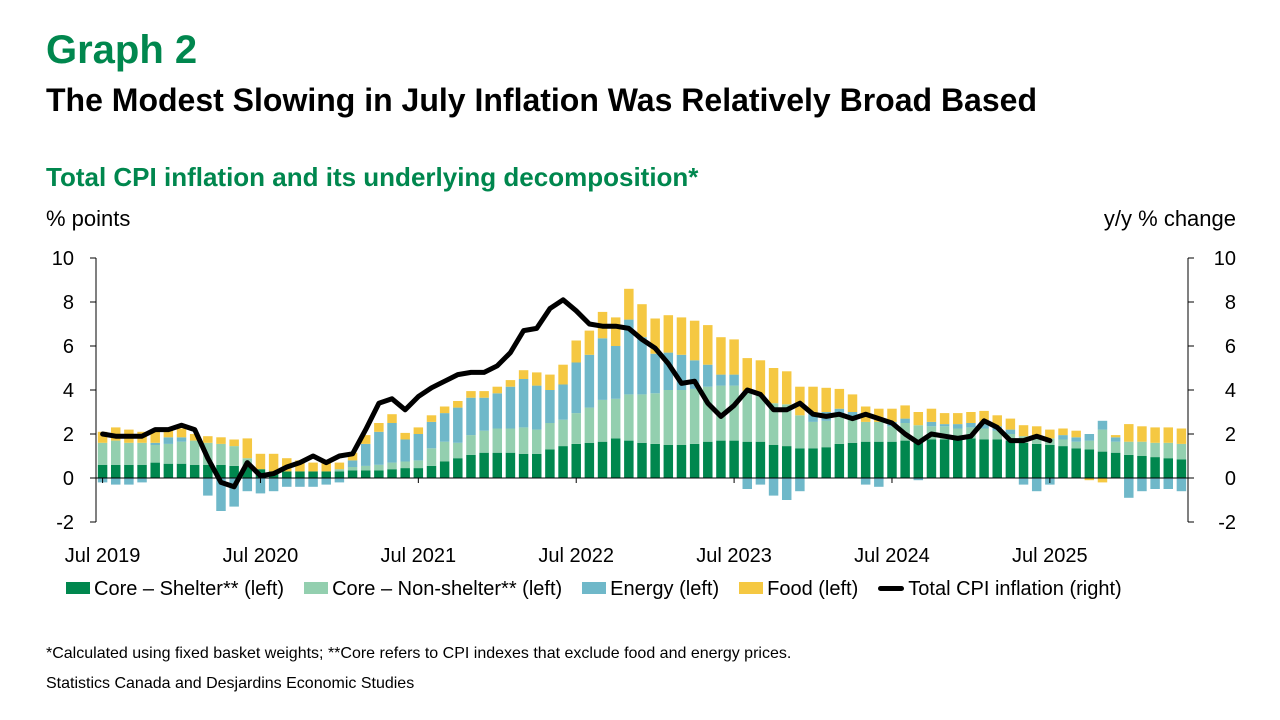 The width and height of the screenshot is (1280, 720). I want to click on x-tick-label: Jul 2025, so click(1050, 556).